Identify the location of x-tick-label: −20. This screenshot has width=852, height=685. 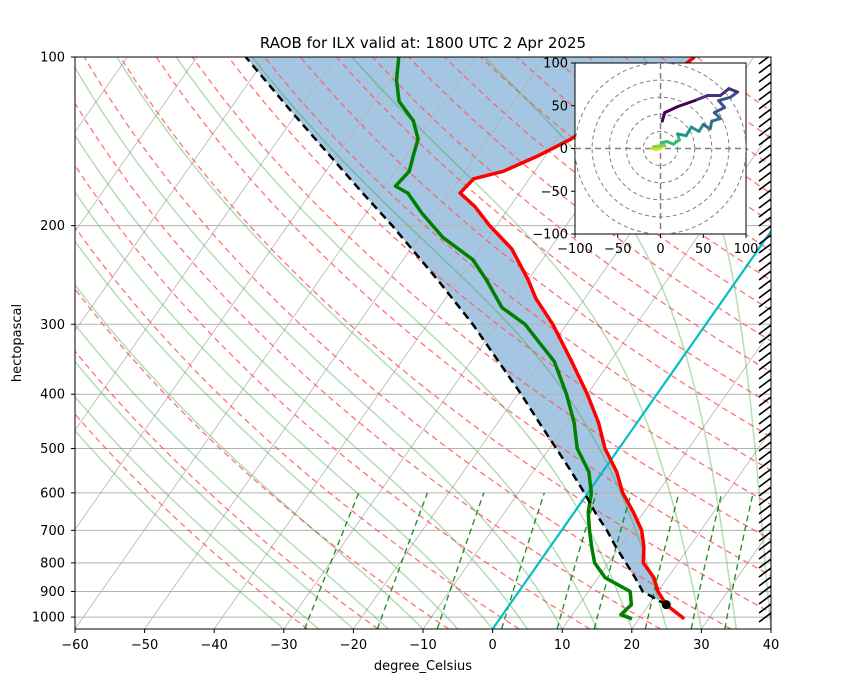
(353, 645).